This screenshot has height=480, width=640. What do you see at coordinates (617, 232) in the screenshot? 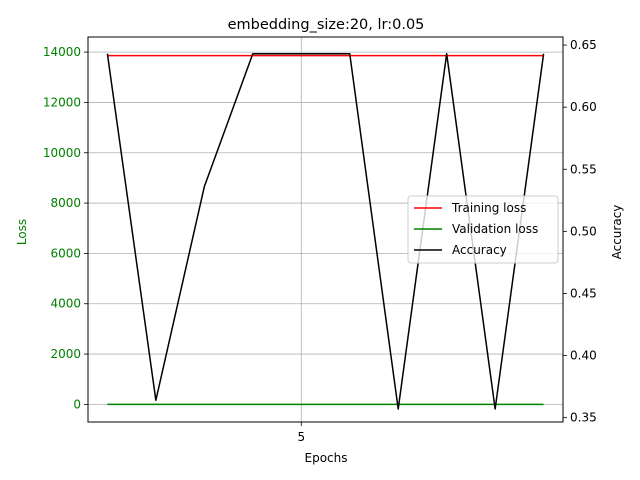
I see `right-y-axis-title: Accuracy` at bounding box center [617, 232].